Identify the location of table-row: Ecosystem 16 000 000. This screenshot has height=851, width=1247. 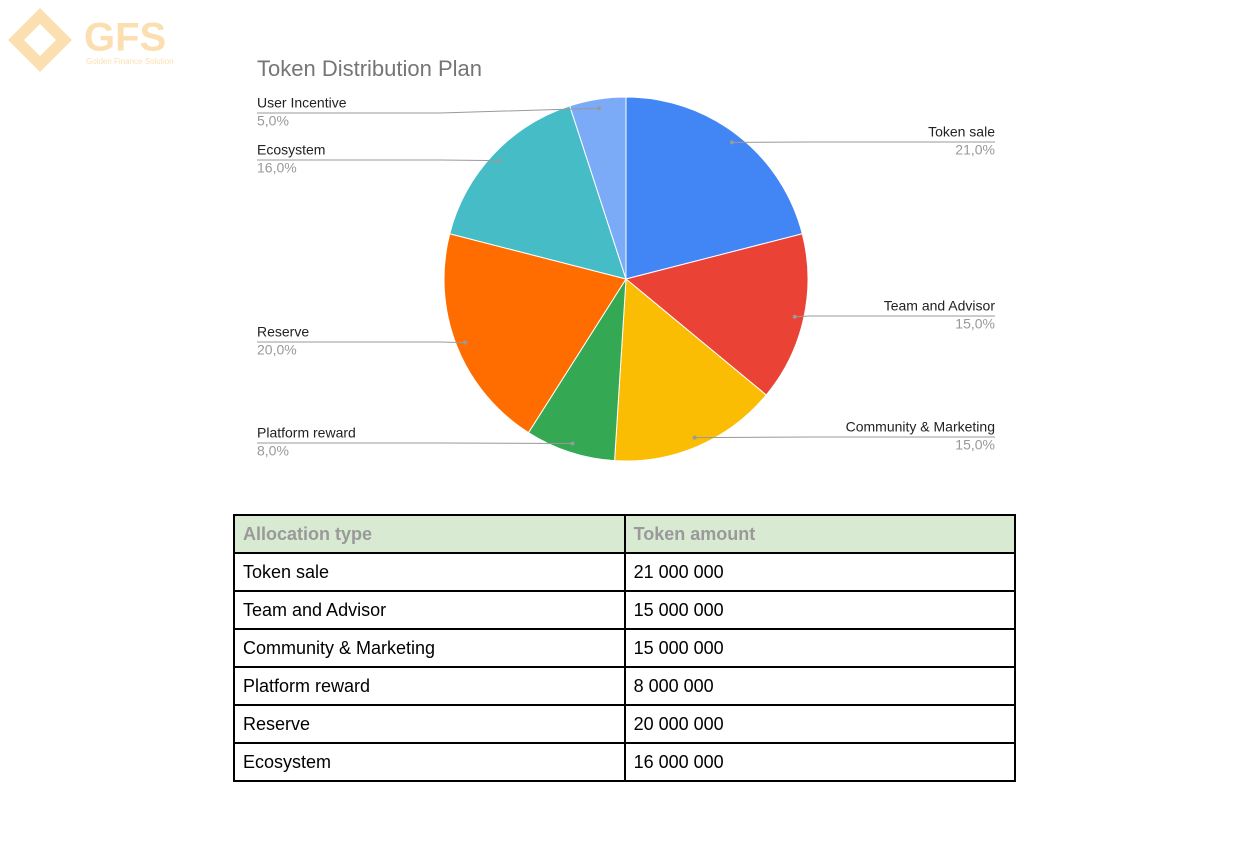
(625, 762).